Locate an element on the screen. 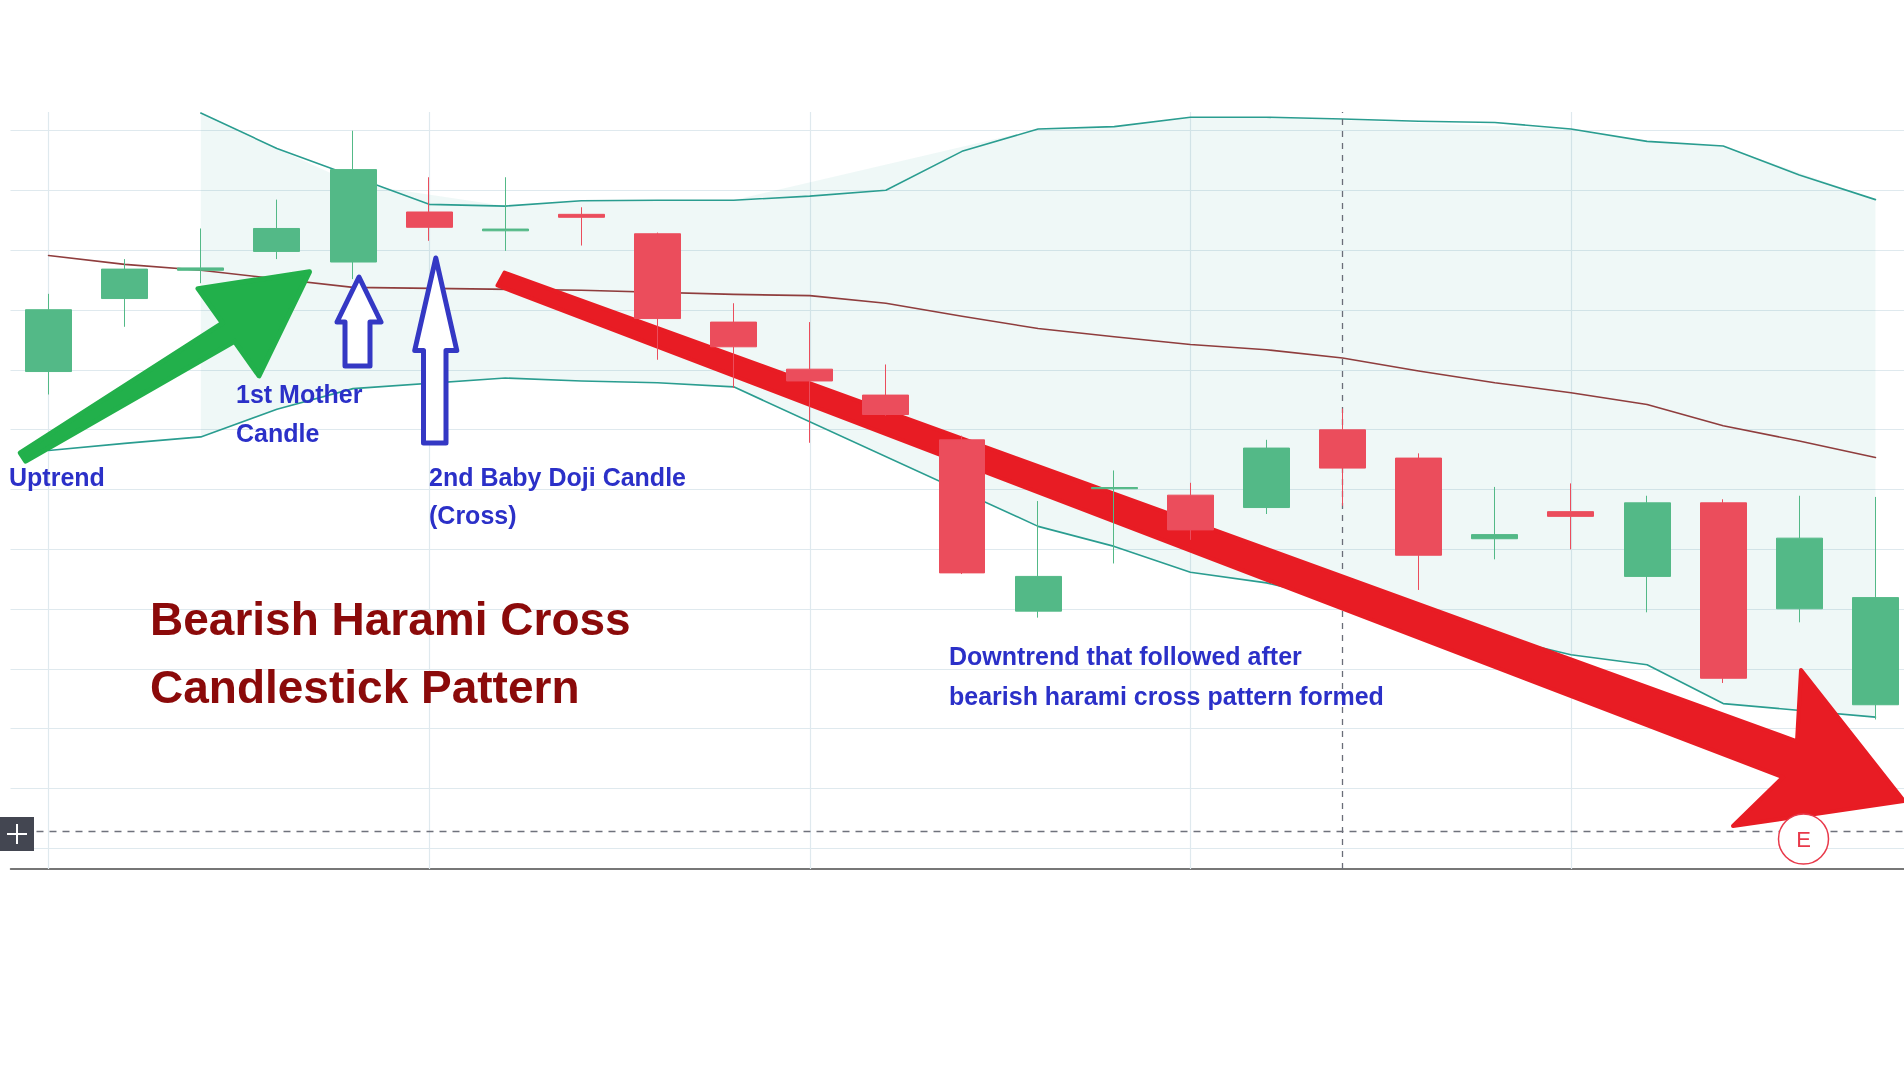 The image size is (1904, 1071). annotation: 2nd Baby Doji Candle (Cross) is located at coordinates (558, 496).